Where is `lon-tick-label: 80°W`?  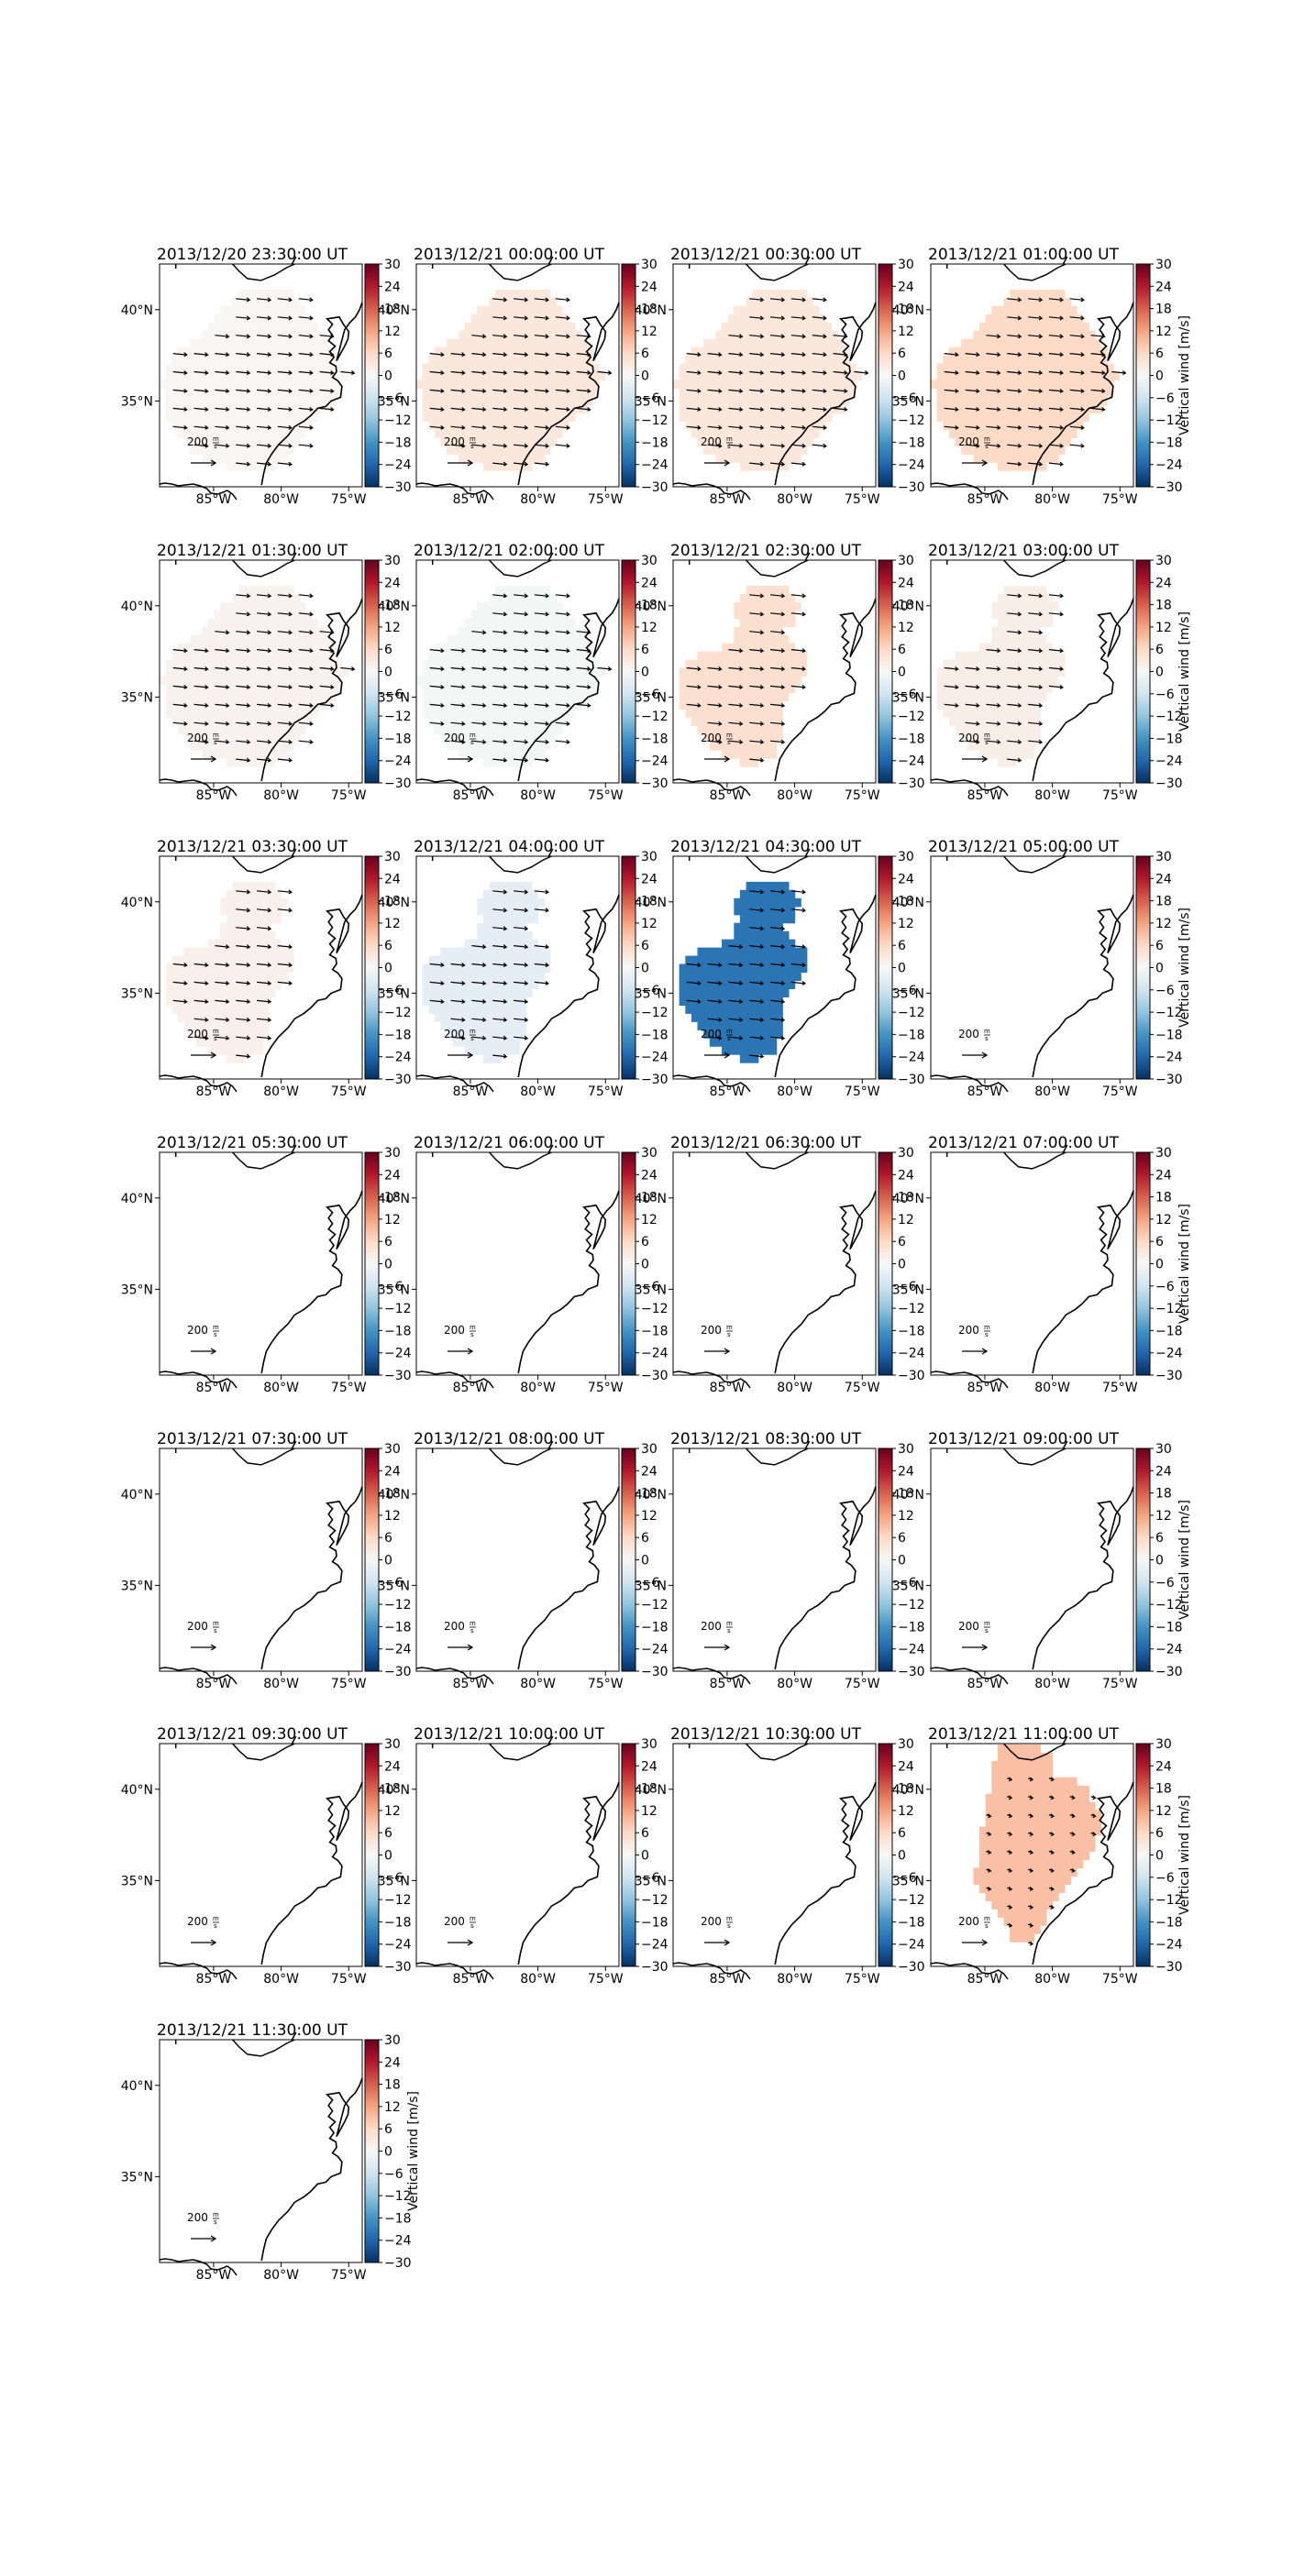 lon-tick-label: 80°W is located at coordinates (794, 499).